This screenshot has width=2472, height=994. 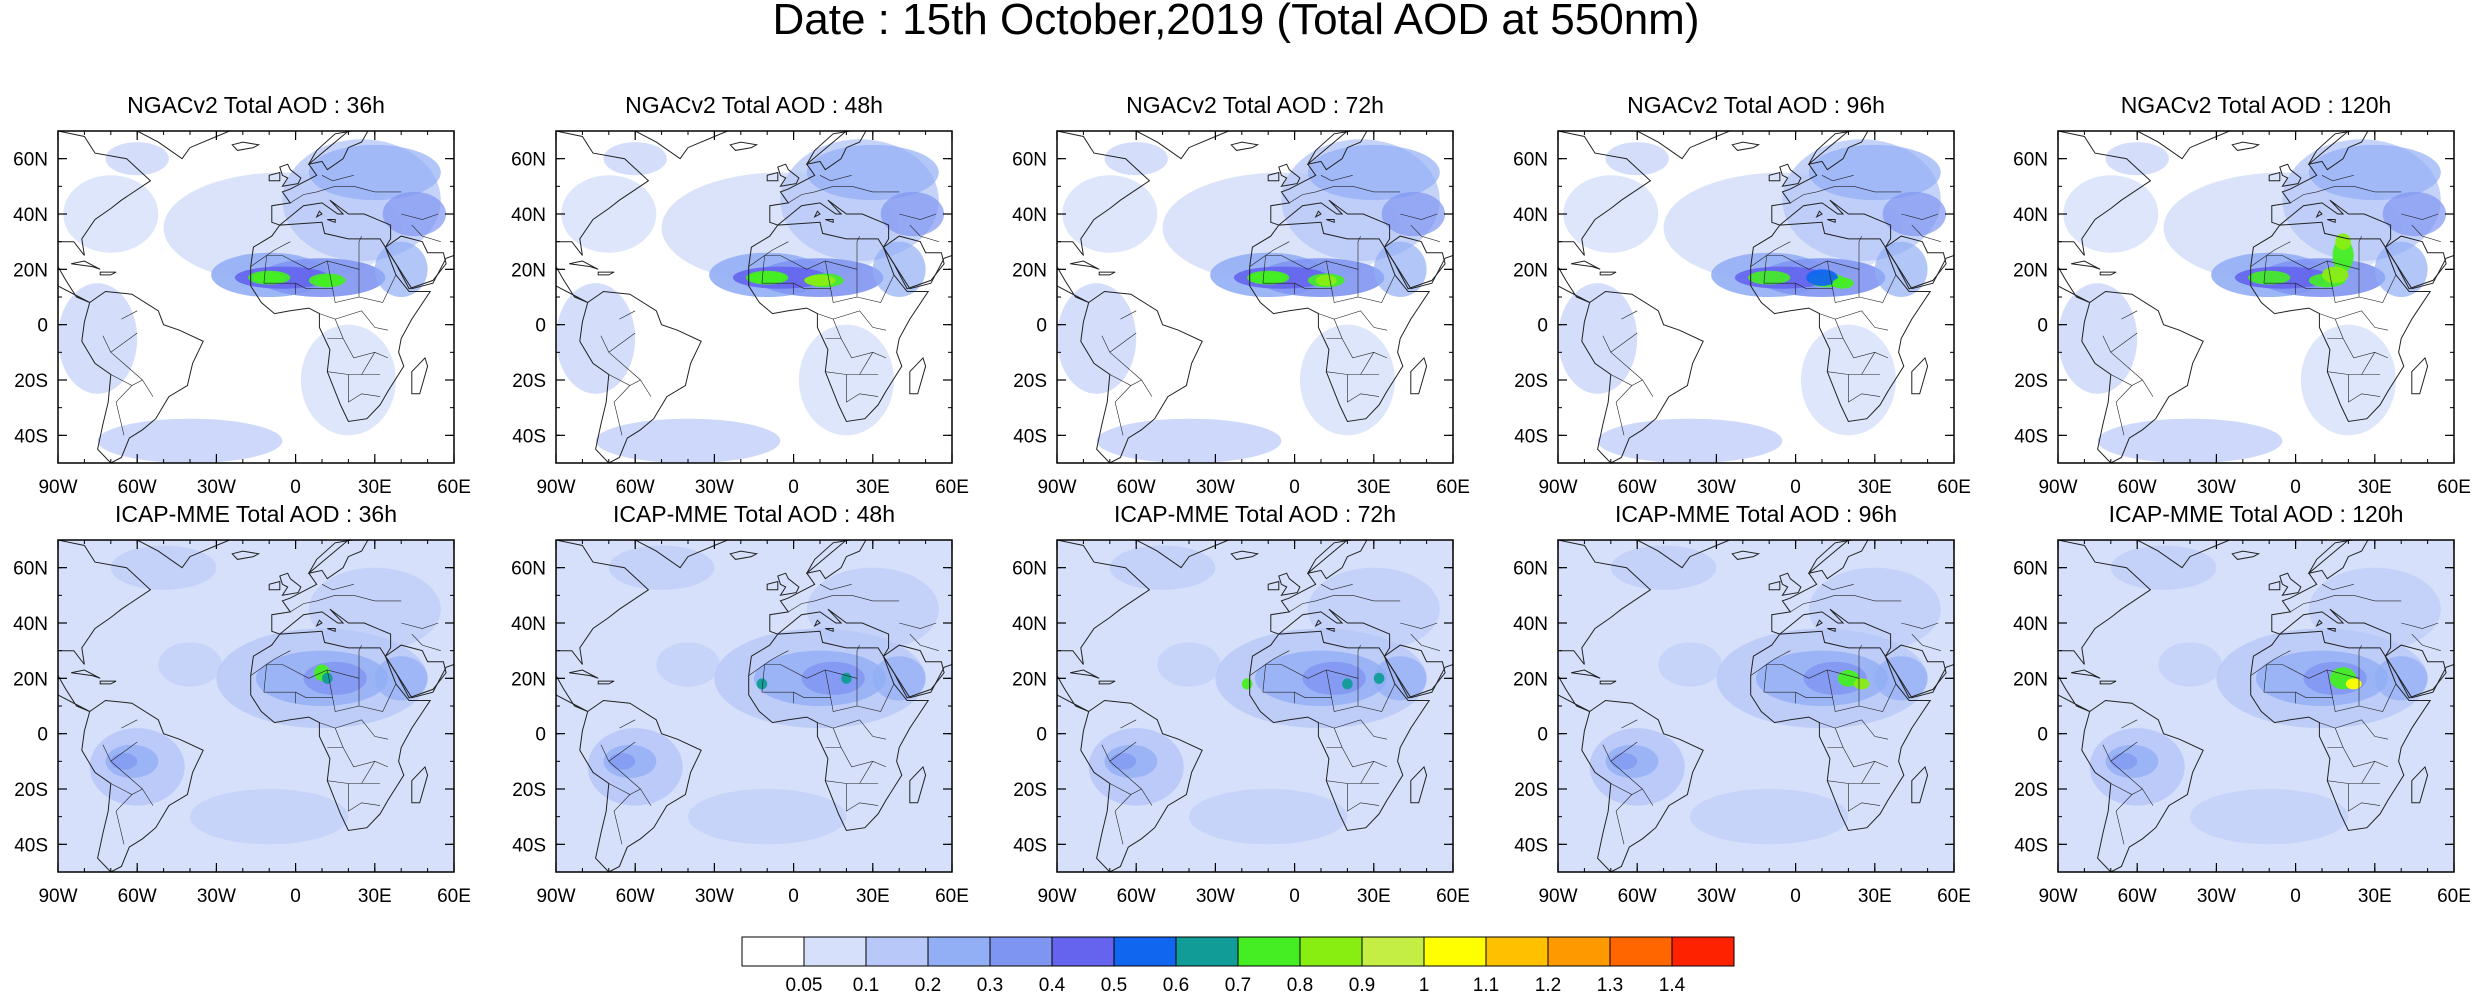 I want to click on colorbar-label: 0.4, so click(x=1052, y=984).